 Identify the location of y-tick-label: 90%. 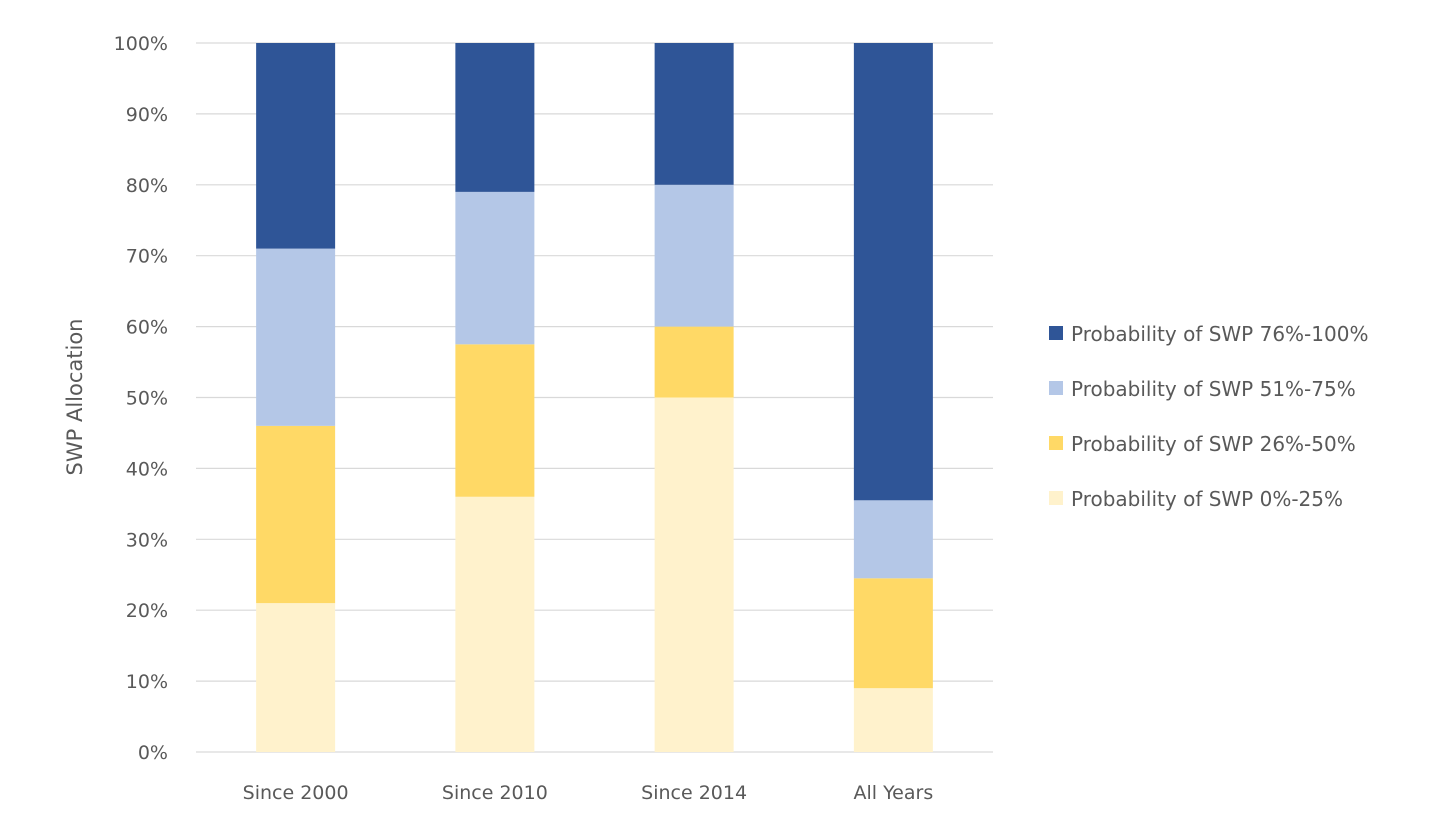
(147, 115).